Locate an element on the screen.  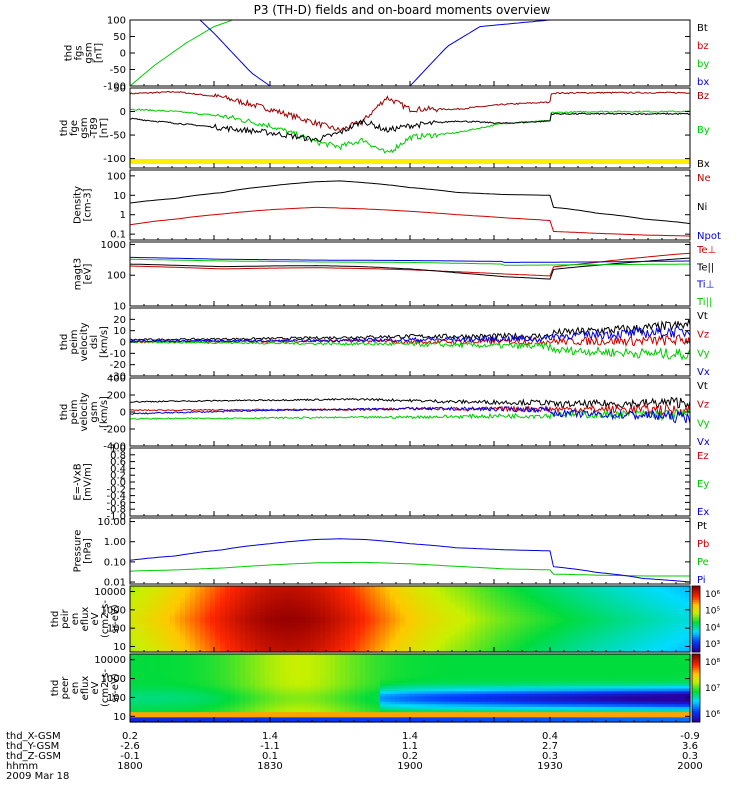
series-line-Ne is located at coordinates (410, 221).